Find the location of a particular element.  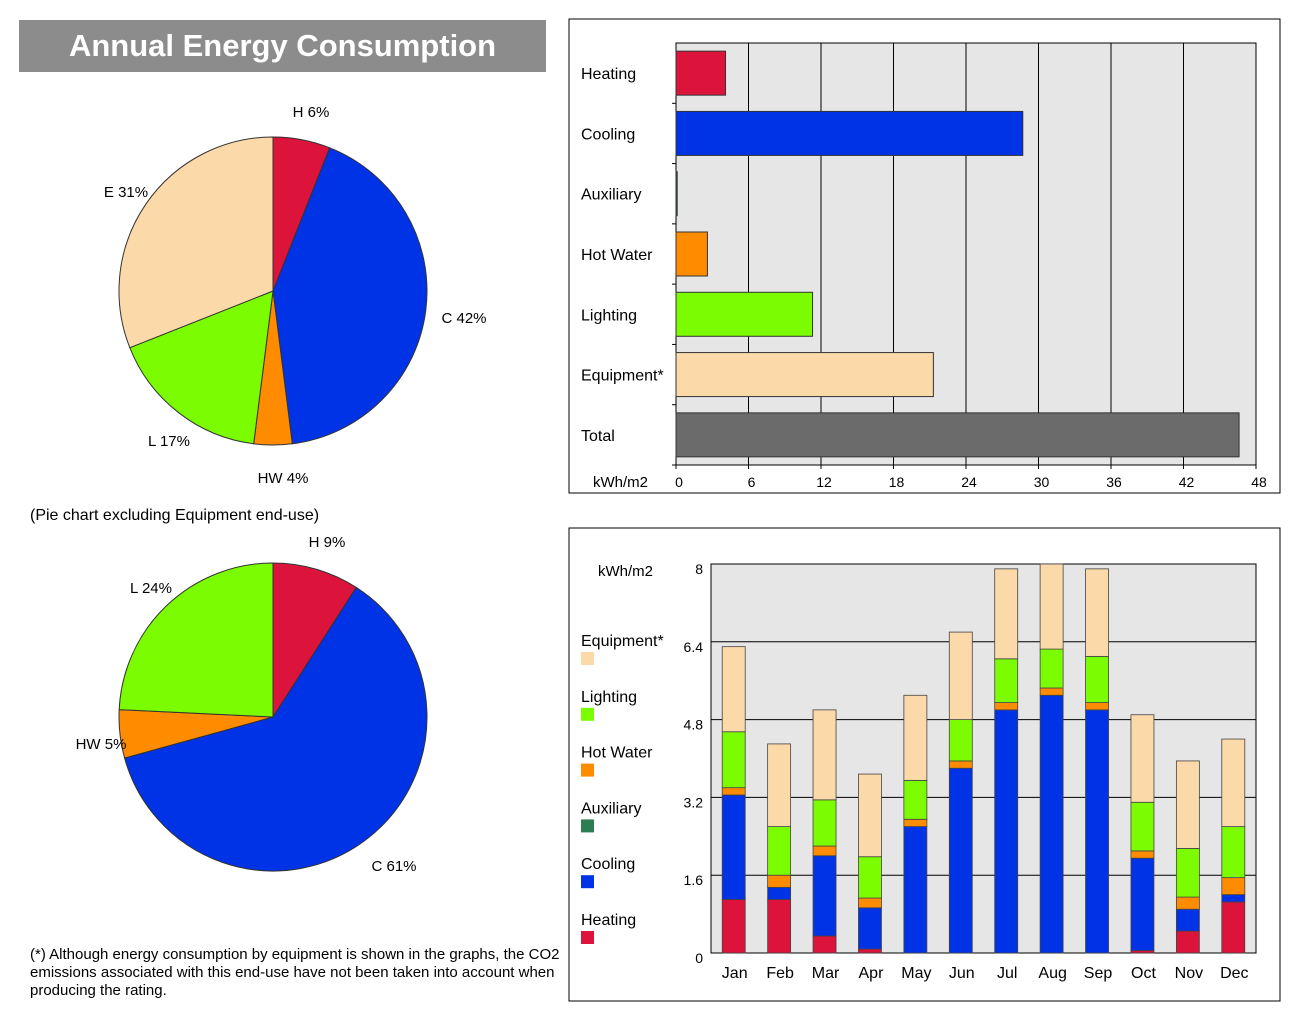

legend-swatch-equipment is located at coordinates (587, 658).